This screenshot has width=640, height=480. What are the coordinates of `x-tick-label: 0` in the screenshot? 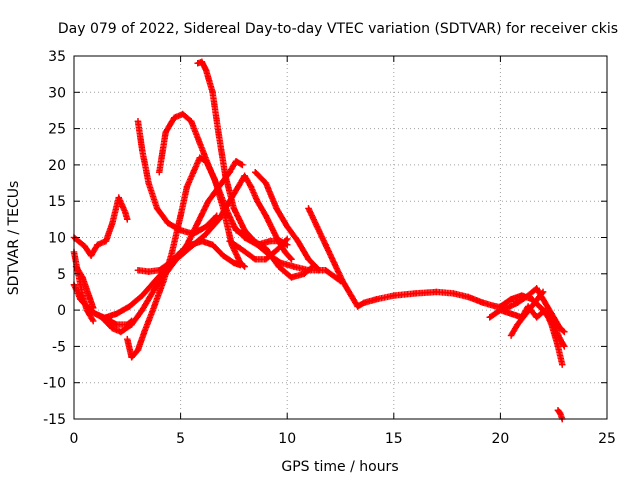 It's located at (74, 439).